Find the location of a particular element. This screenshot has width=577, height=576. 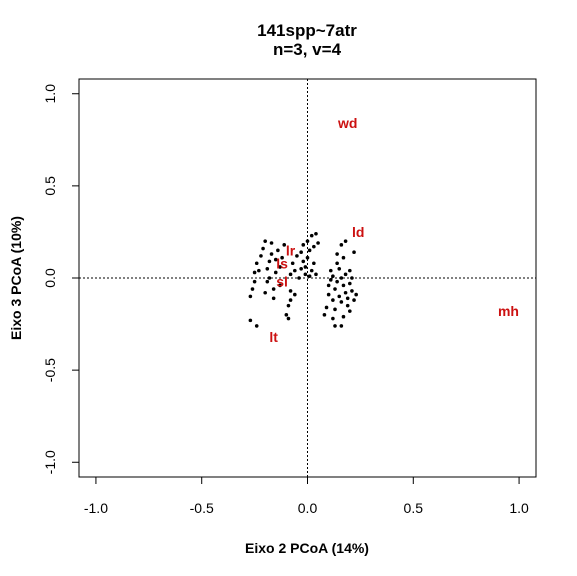

x-tick-label: 1.0 is located at coordinates (519, 508).